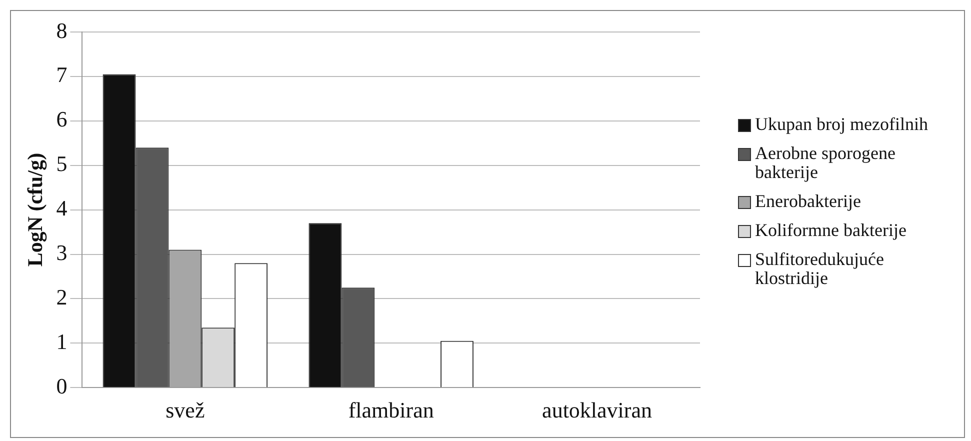 The height and width of the screenshot is (441, 971). Describe the element at coordinates (62, 208) in the screenshot. I see `y-tick-label: 4` at that location.